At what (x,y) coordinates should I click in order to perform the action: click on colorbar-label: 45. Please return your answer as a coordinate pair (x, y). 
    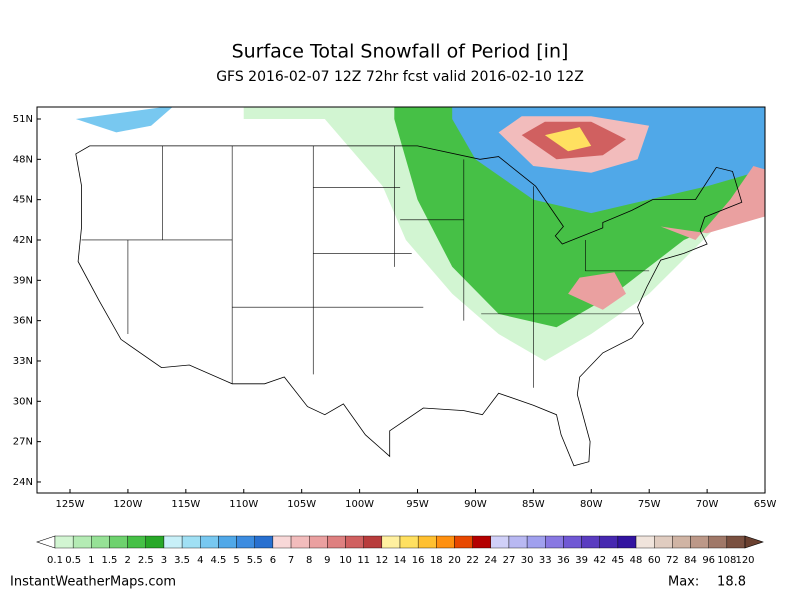
    Looking at the image, I should click on (618, 560).